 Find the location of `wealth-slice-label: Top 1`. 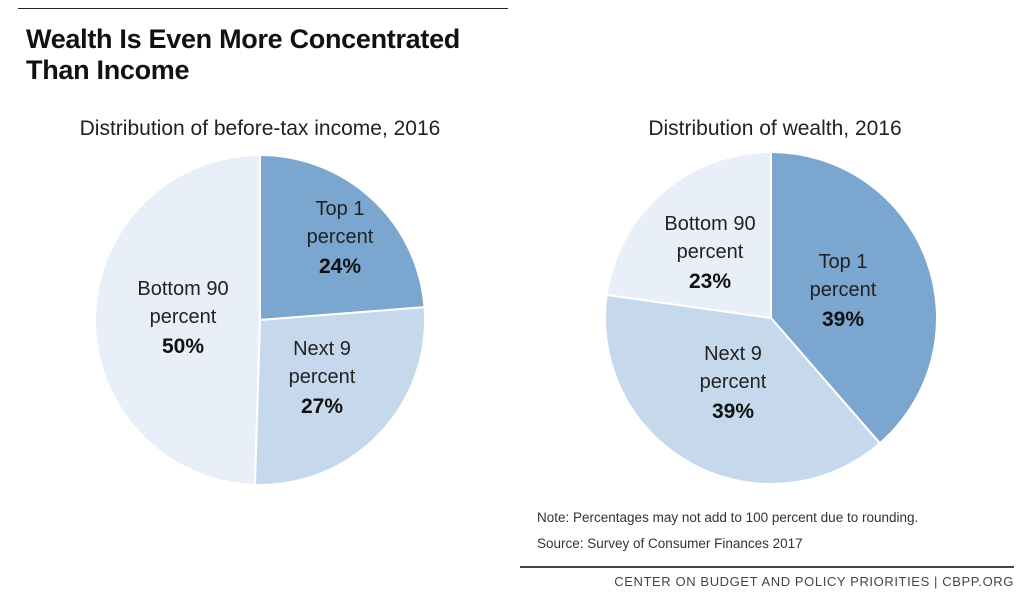

wealth-slice-label: Top 1 is located at coordinates (843, 262).